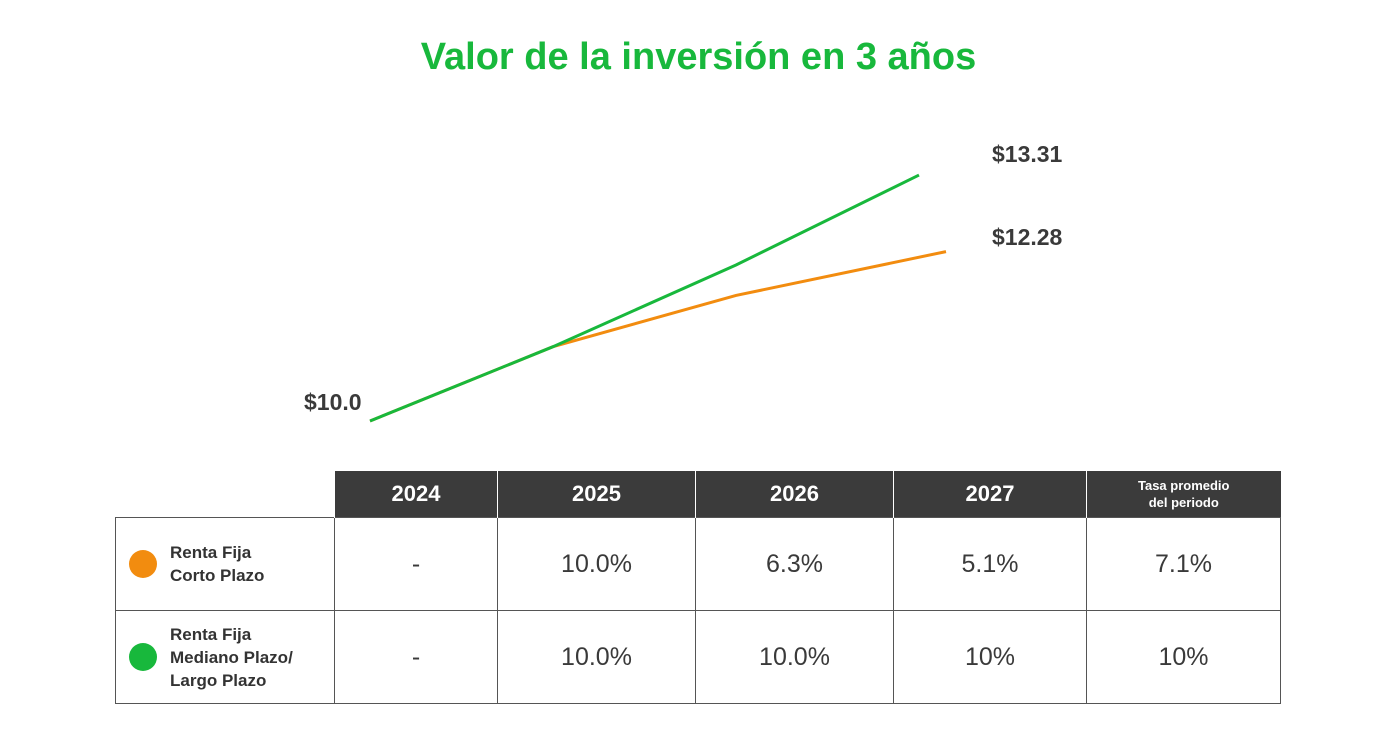 The height and width of the screenshot is (730, 1397). What do you see at coordinates (225, 494) in the screenshot?
I see `header-blank` at bounding box center [225, 494].